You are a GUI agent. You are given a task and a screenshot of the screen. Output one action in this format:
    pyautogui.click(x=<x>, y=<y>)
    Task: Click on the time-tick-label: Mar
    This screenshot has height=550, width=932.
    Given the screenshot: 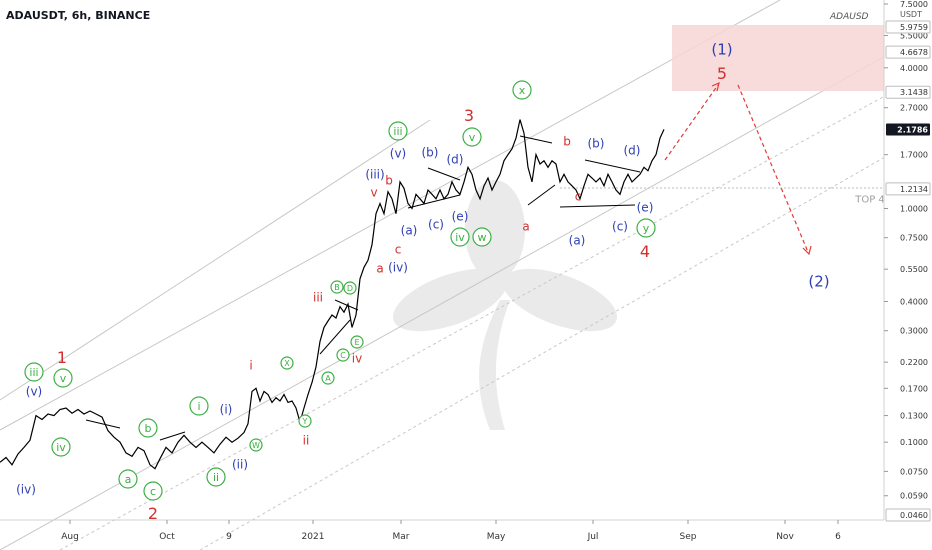 What is the action you would take?
    pyautogui.click(x=401, y=537)
    